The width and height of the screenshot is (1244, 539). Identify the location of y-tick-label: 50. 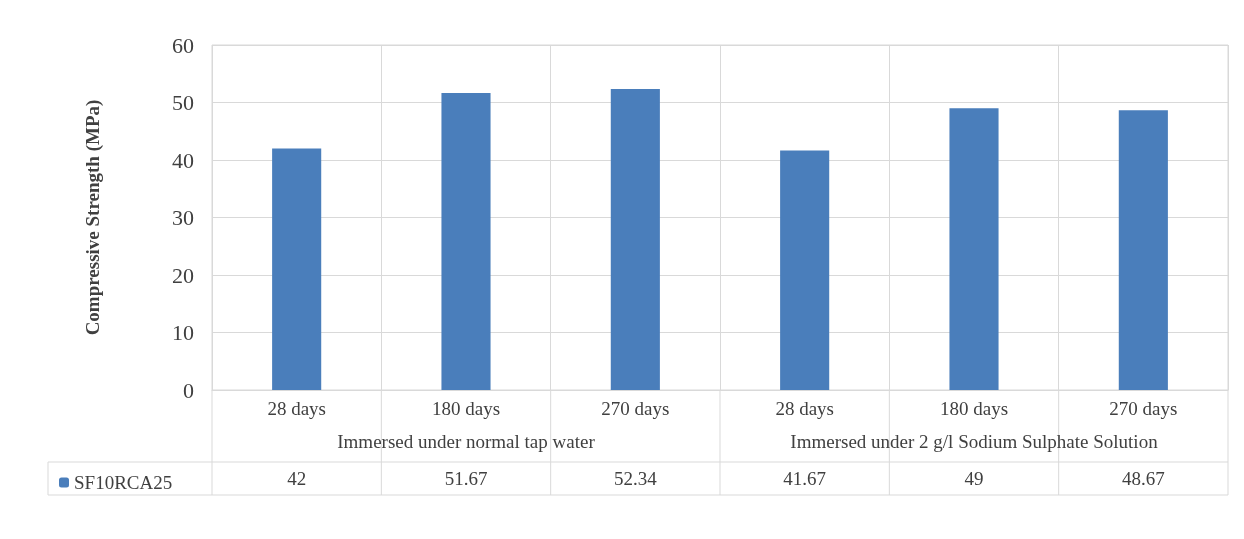
(183, 102).